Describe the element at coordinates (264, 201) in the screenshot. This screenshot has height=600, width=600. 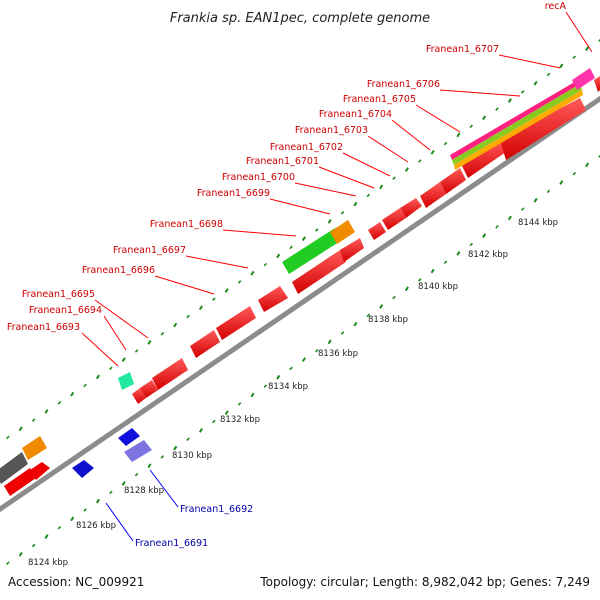
I see `gene-label-Franean1_6699: Franean1_6699` at that location.